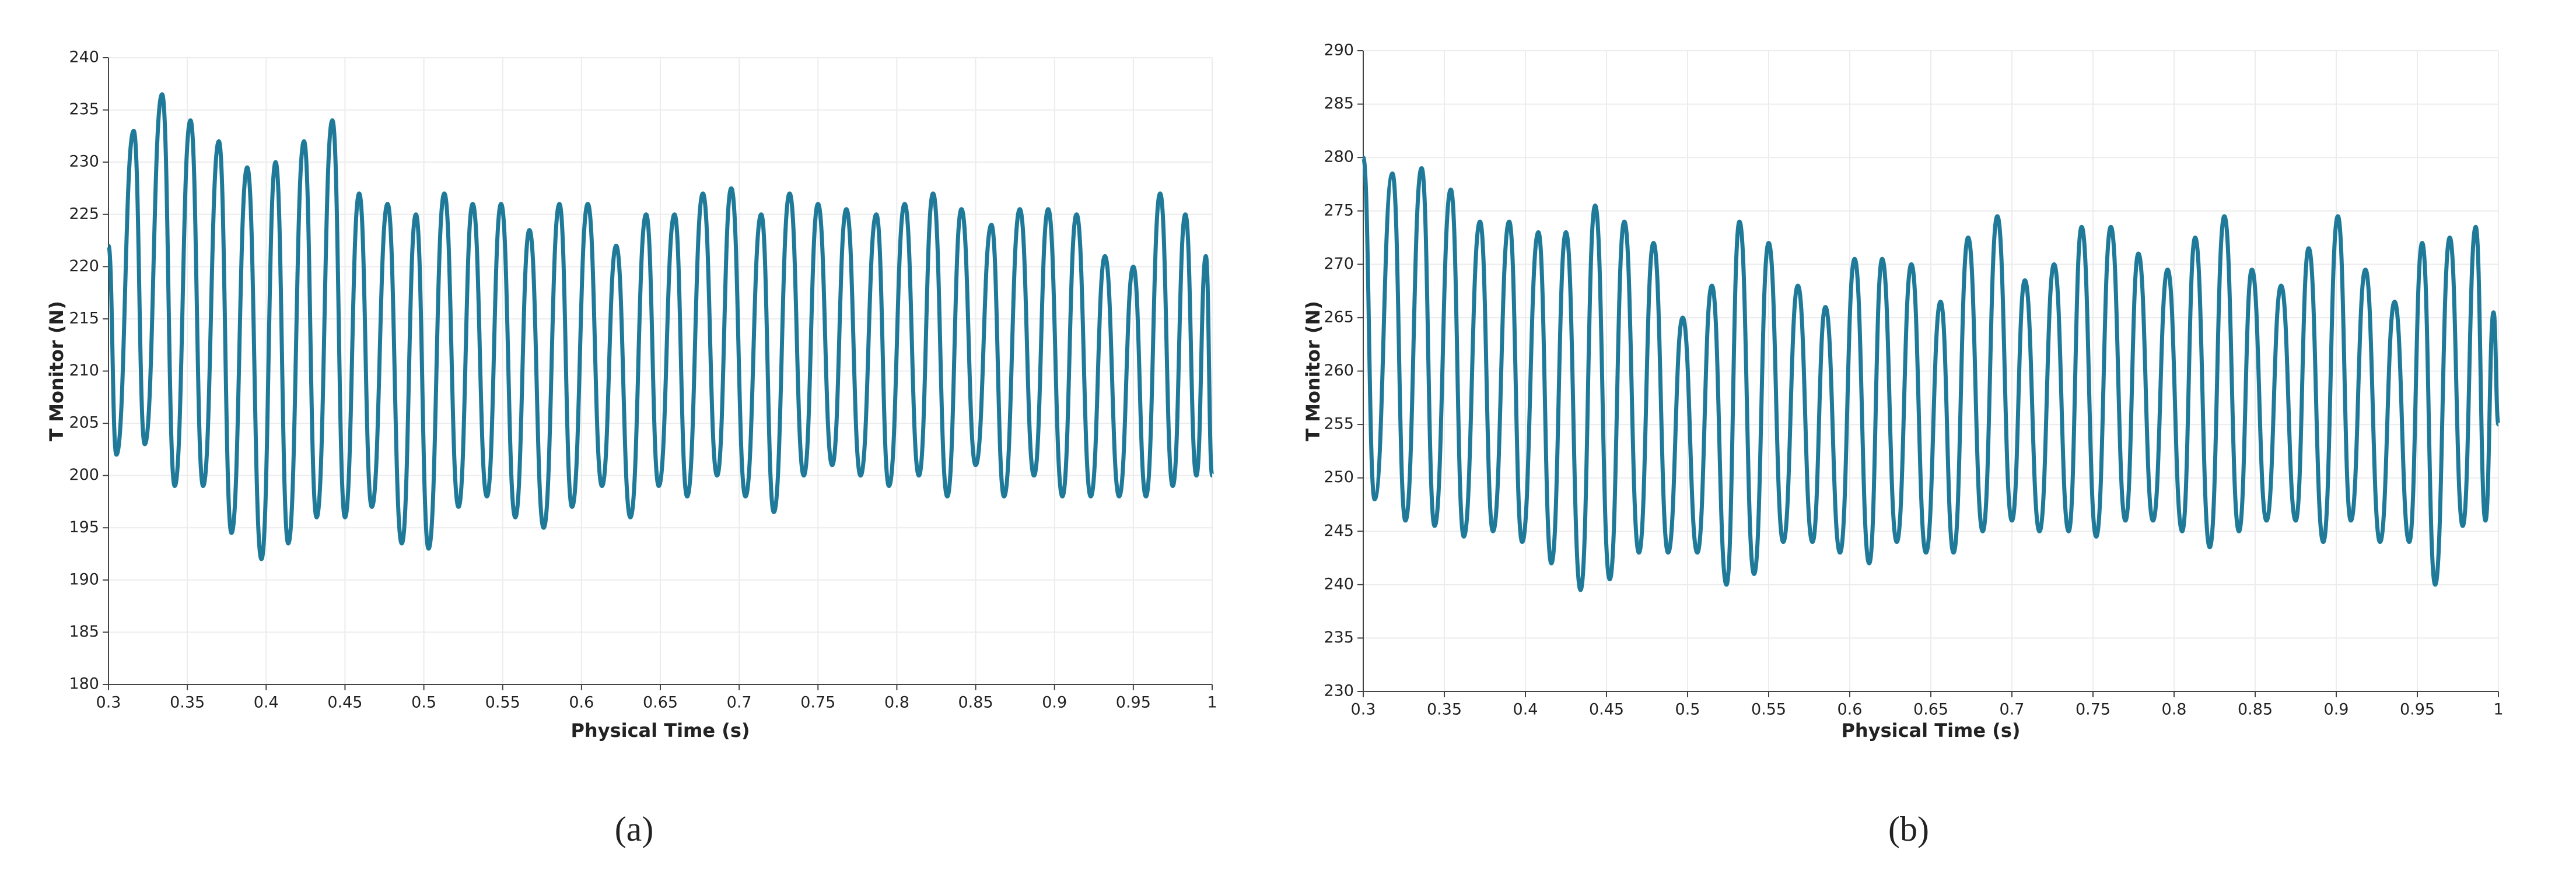 The height and width of the screenshot is (878, 2576). I want to click on y-tick-label: 270, so click(1339, 264).